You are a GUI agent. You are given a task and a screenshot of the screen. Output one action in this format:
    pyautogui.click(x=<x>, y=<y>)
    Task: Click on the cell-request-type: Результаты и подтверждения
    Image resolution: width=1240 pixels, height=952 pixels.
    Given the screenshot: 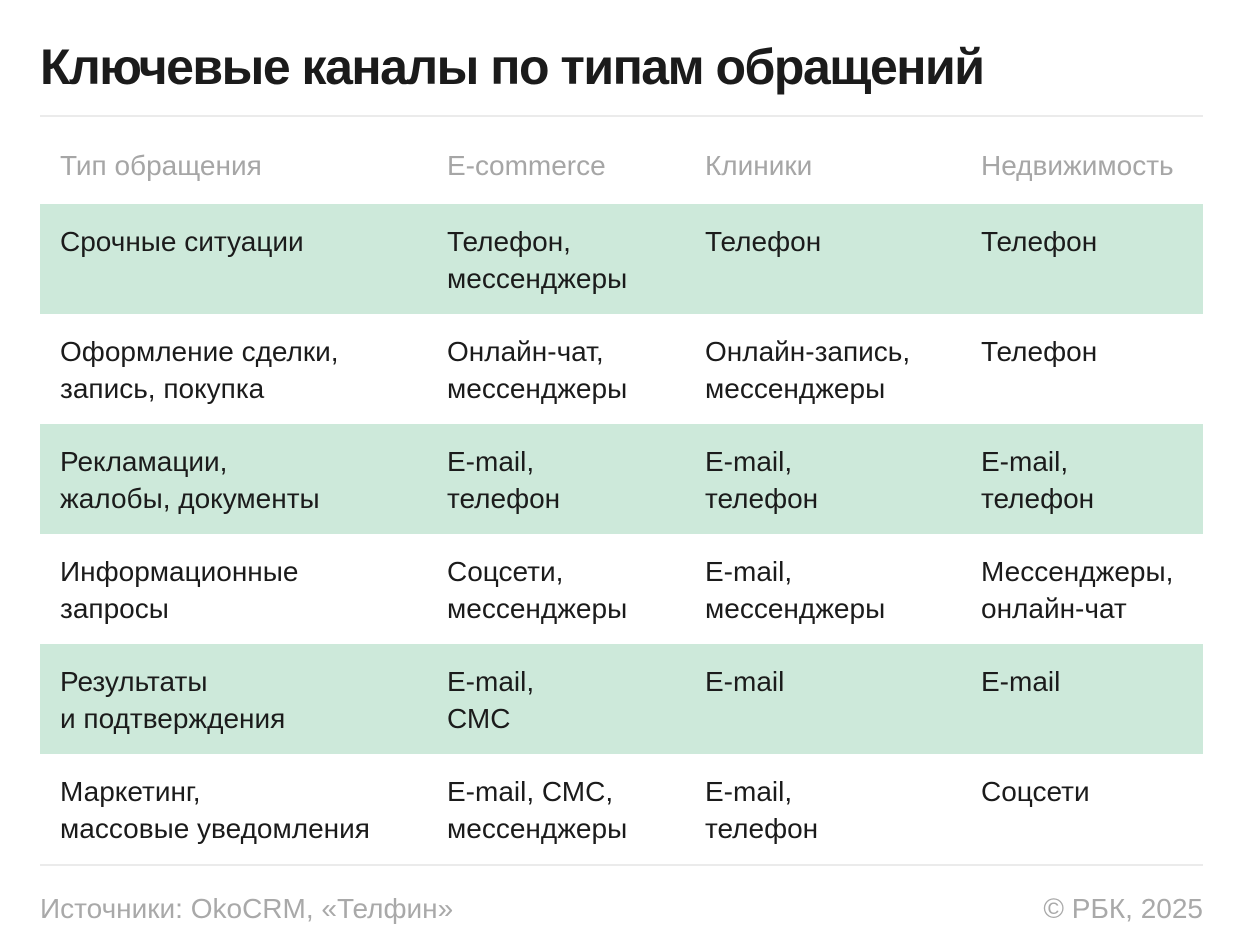 What is the action you would take?
    pyautogui.click(x=173, y=700)
    